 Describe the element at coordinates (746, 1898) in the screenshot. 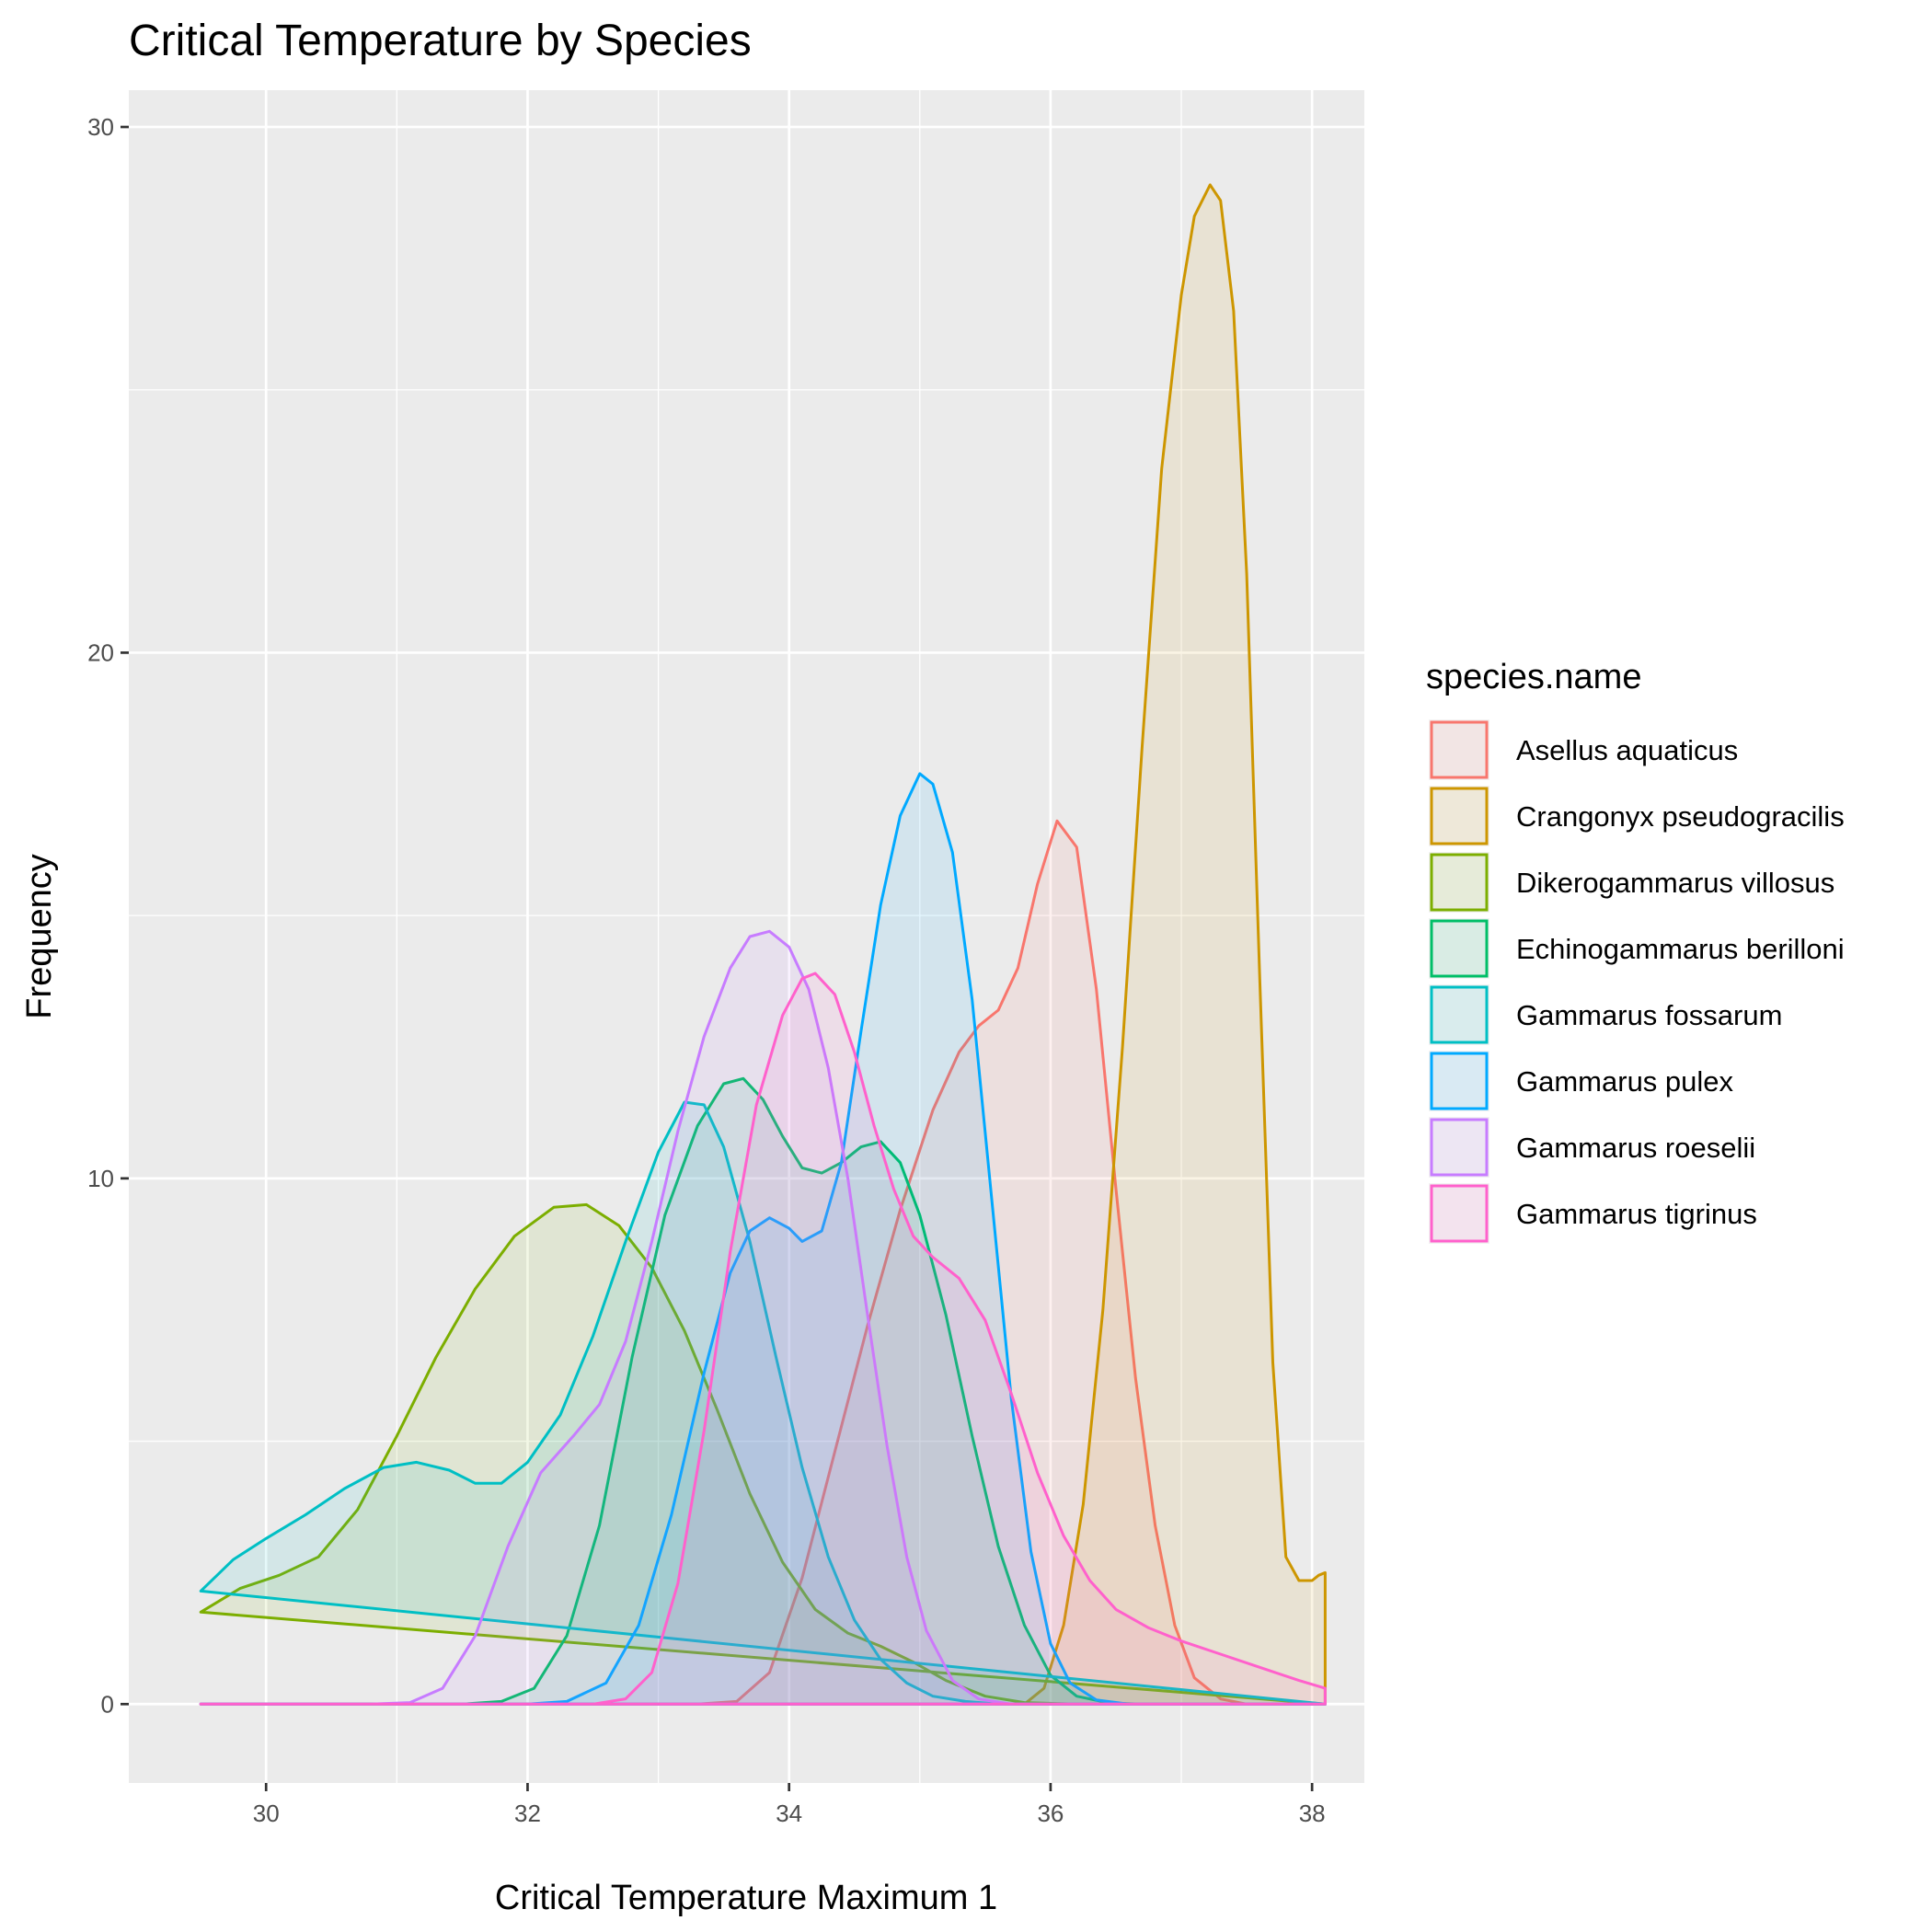

I see `x-axis-label: Critical Temperature Maximum 1` at that location.